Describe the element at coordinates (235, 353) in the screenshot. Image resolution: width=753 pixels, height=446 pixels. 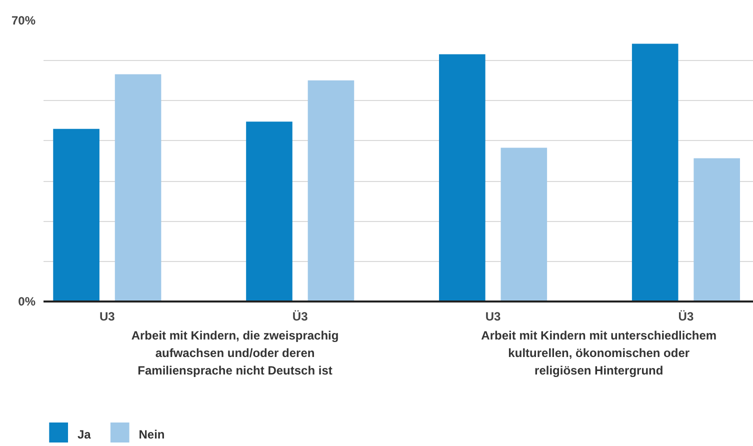
I see `text: Arbeit mit Kindern, die zweisprachig aufwachsen und/oder deren Familiensprache nicht Deutsch ist` at that location.